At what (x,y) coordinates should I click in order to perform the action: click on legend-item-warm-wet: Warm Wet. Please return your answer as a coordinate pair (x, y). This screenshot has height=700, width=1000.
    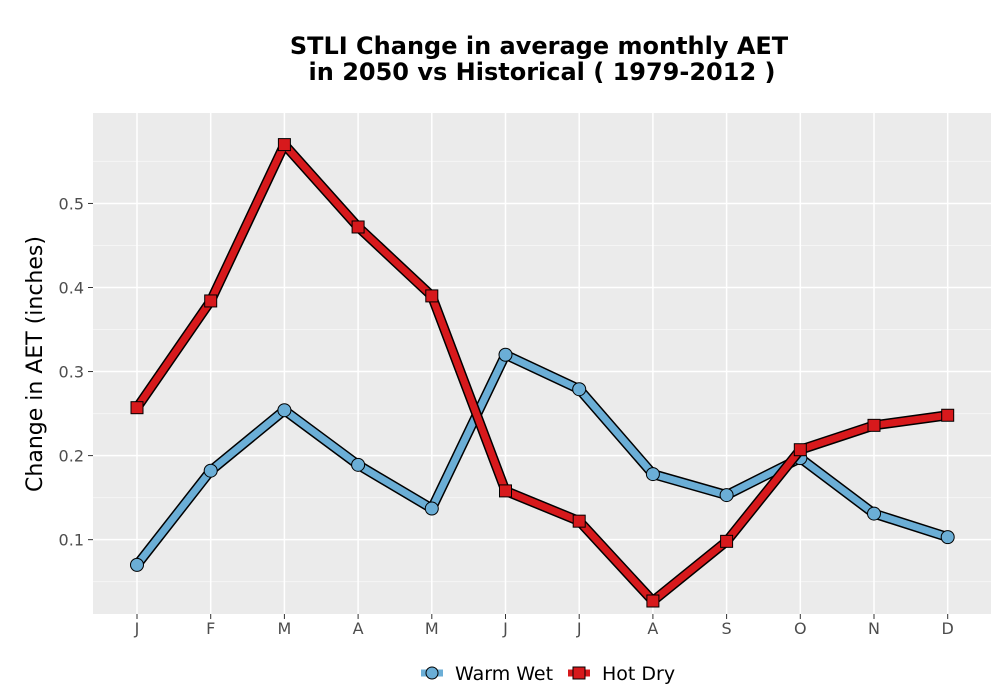
    Looking at the image, I should click on (487, 674).